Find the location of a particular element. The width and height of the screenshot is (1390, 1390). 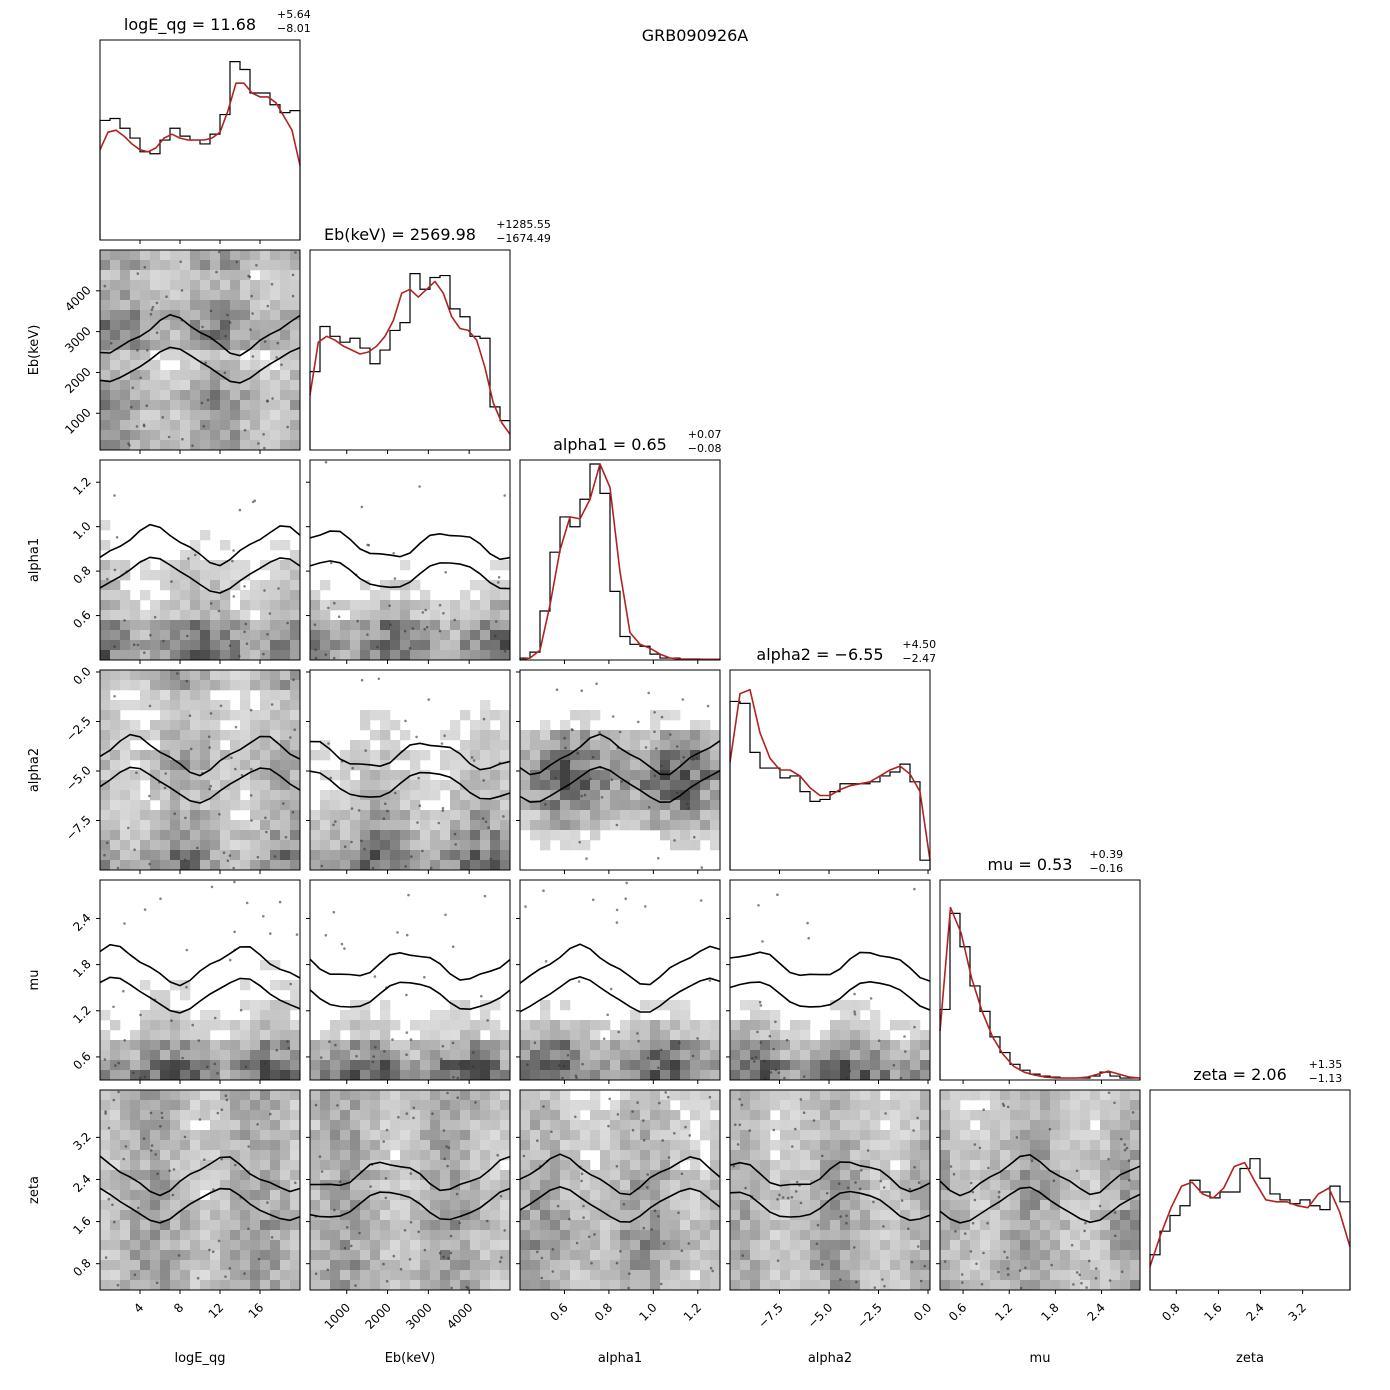

title-minus-error: −1674.49 is located at coordinates (523, 238).